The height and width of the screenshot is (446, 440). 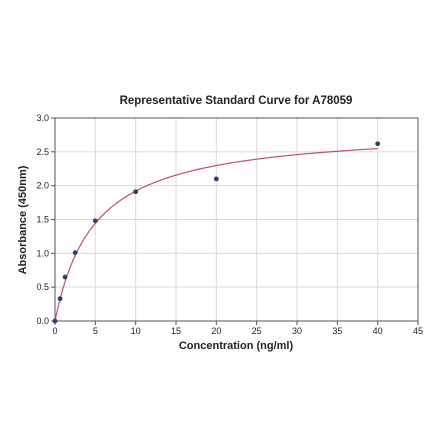 What do you see at coordinates (337, 331) in the screenshot?
I see `x-tick-label: 35` at bounding box center [337, 331].